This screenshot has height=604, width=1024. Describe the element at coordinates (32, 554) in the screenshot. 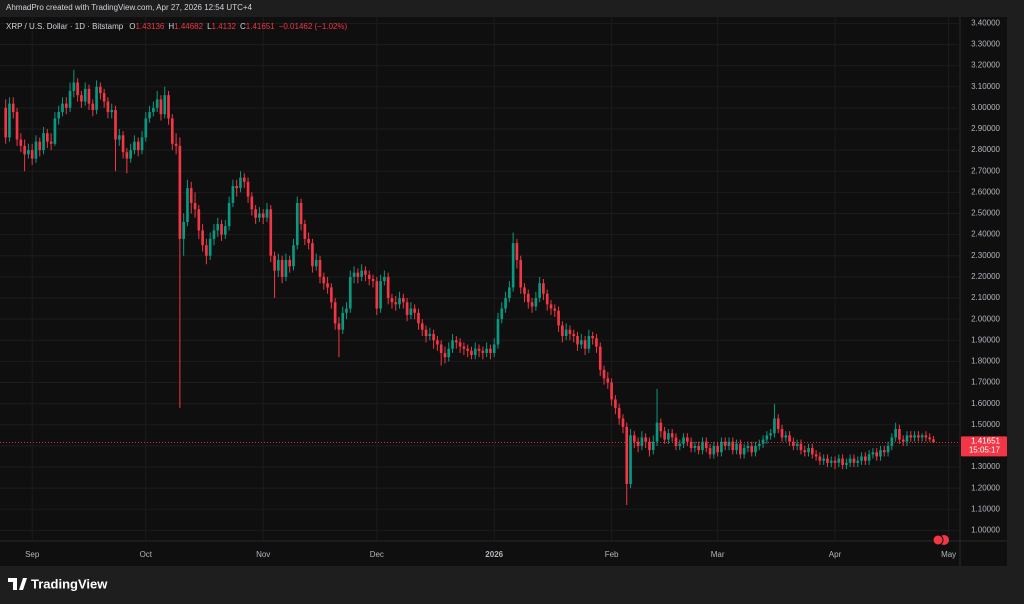

I see `x-tick-label: Sep` at that location.